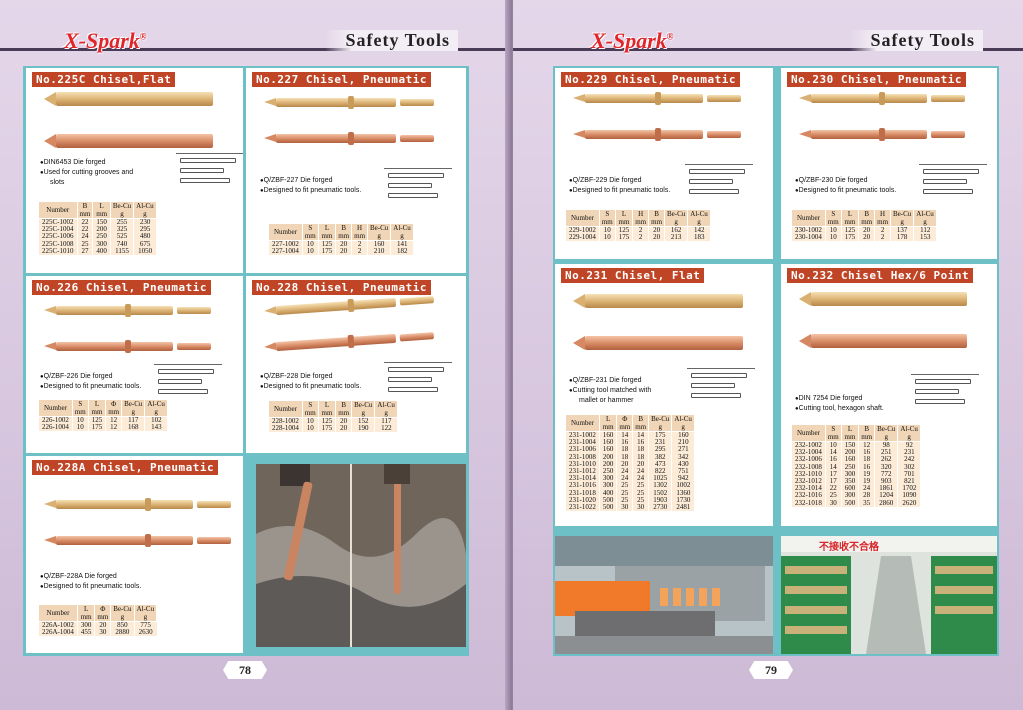  I want to click on column-header: Al-Cu g, so click(683, 423).